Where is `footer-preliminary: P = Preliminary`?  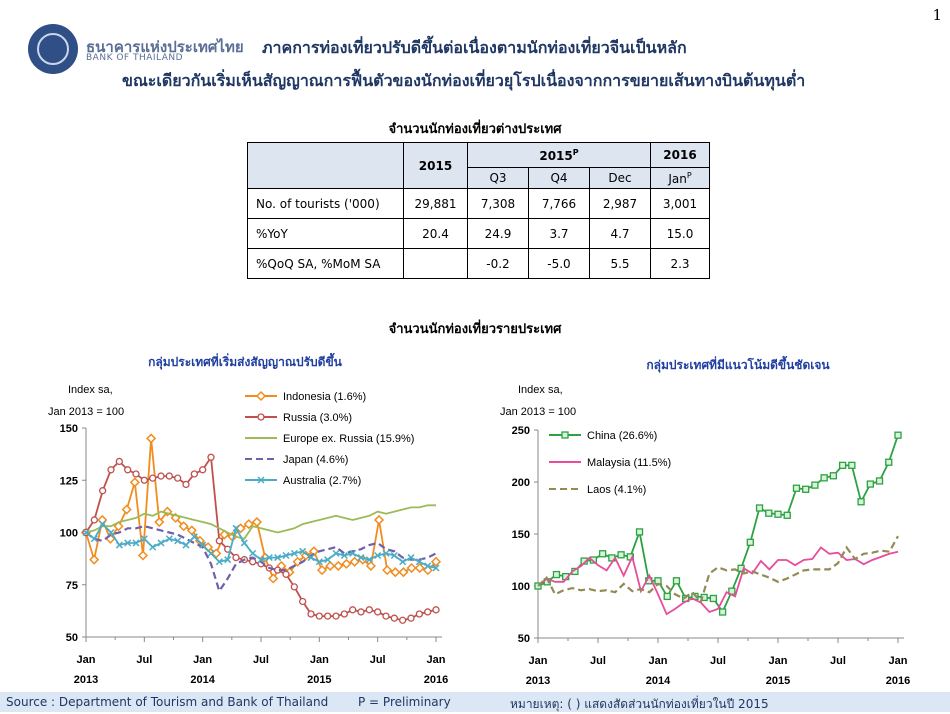 footer-preliminary: P = Preliminary is located at coordinates (404, 702).